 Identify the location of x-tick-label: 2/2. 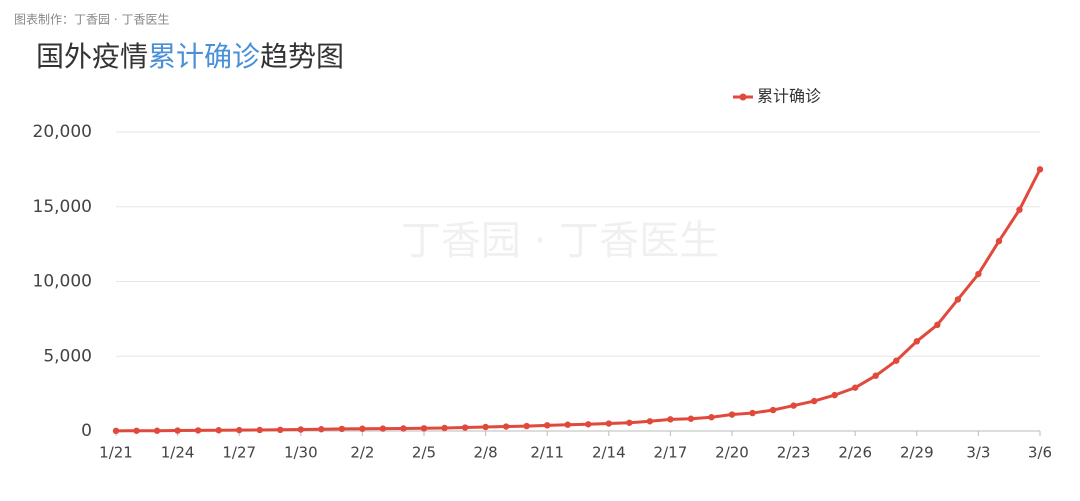
(362, 453).